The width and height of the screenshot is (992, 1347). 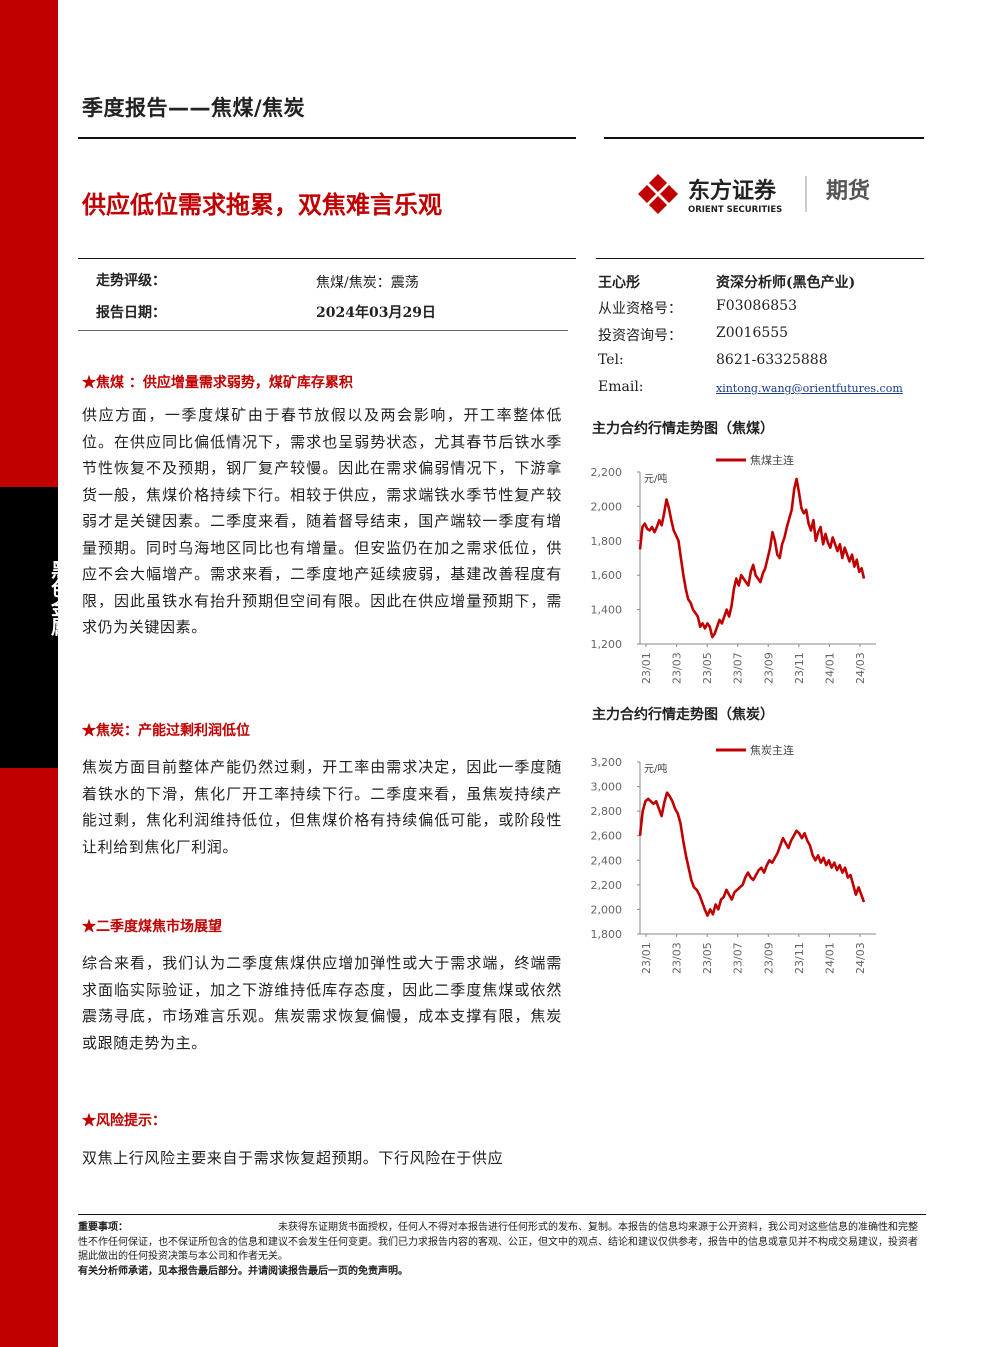 What do you see at coordinates (640, 336) in the screenshot?
I see `analyst-row-label: 投资咨询号：` at bounding box center [640, 336].